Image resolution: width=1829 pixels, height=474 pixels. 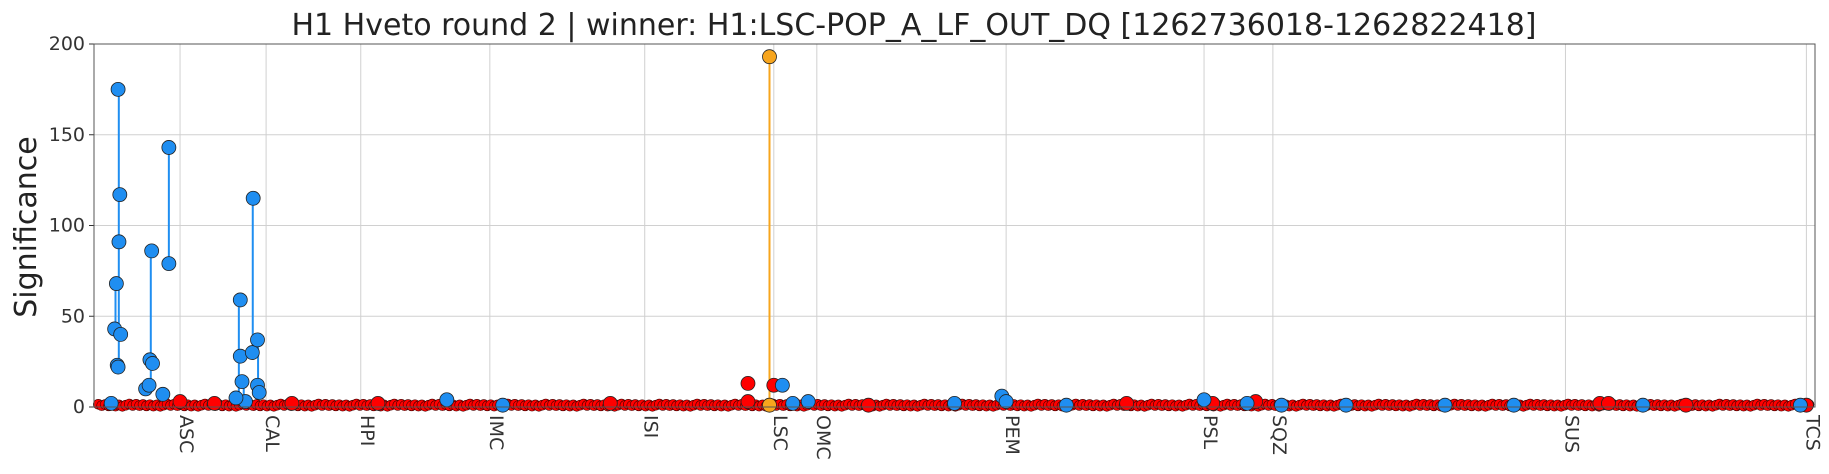 What do you see at coordinates (26, 227) in the screenshot?
I see `y-axis-label: Significance` at bounding box center [26, 227].